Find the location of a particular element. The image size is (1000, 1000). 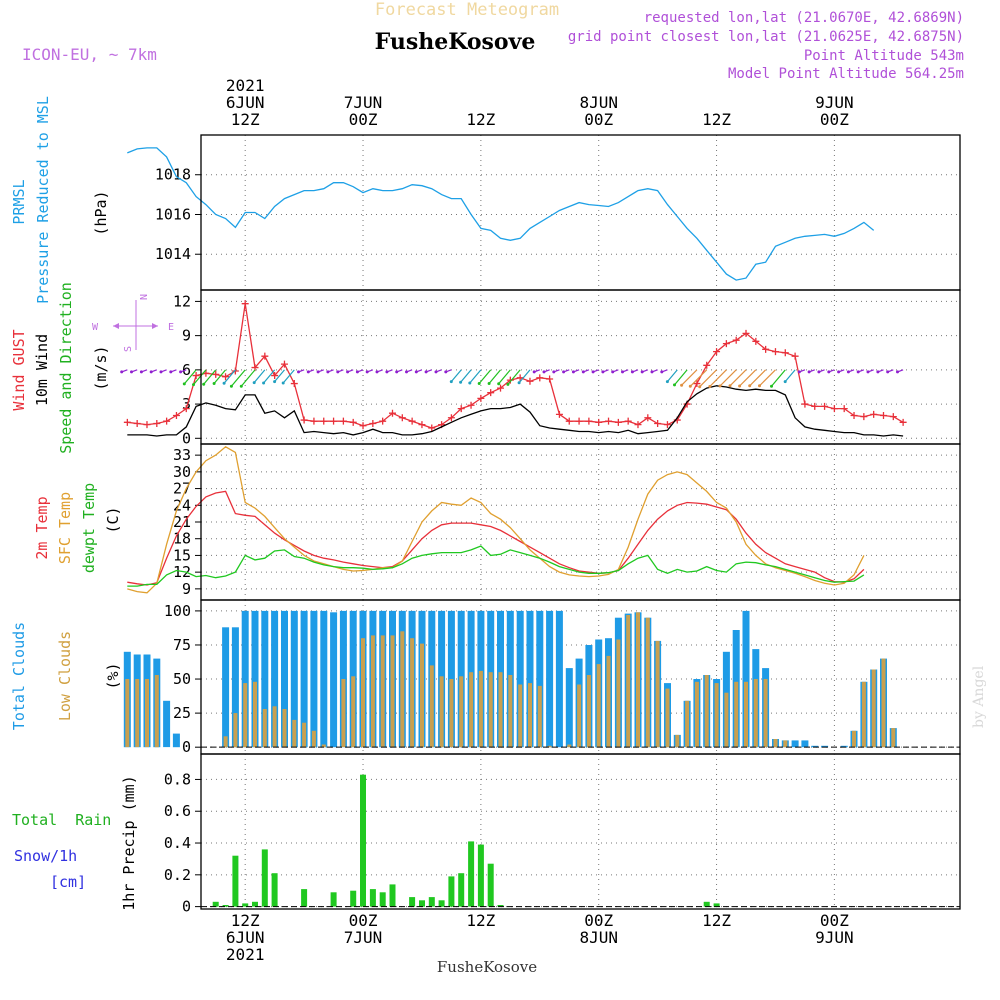

series-wind-gust is located at coordinates (515, 366).